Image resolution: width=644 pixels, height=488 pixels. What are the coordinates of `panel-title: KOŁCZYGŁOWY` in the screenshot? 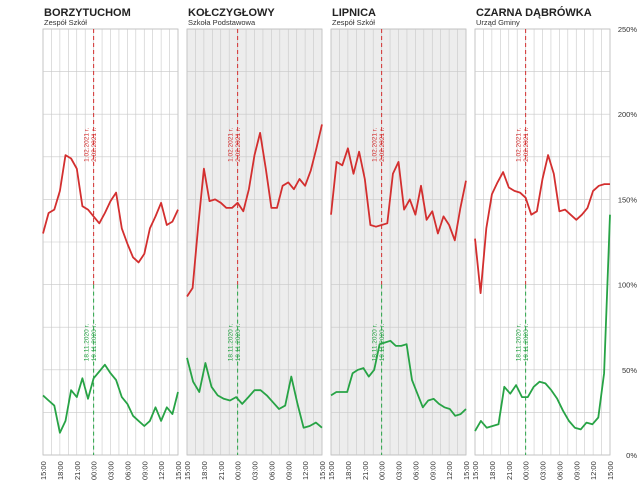 It's located at (231, 13).